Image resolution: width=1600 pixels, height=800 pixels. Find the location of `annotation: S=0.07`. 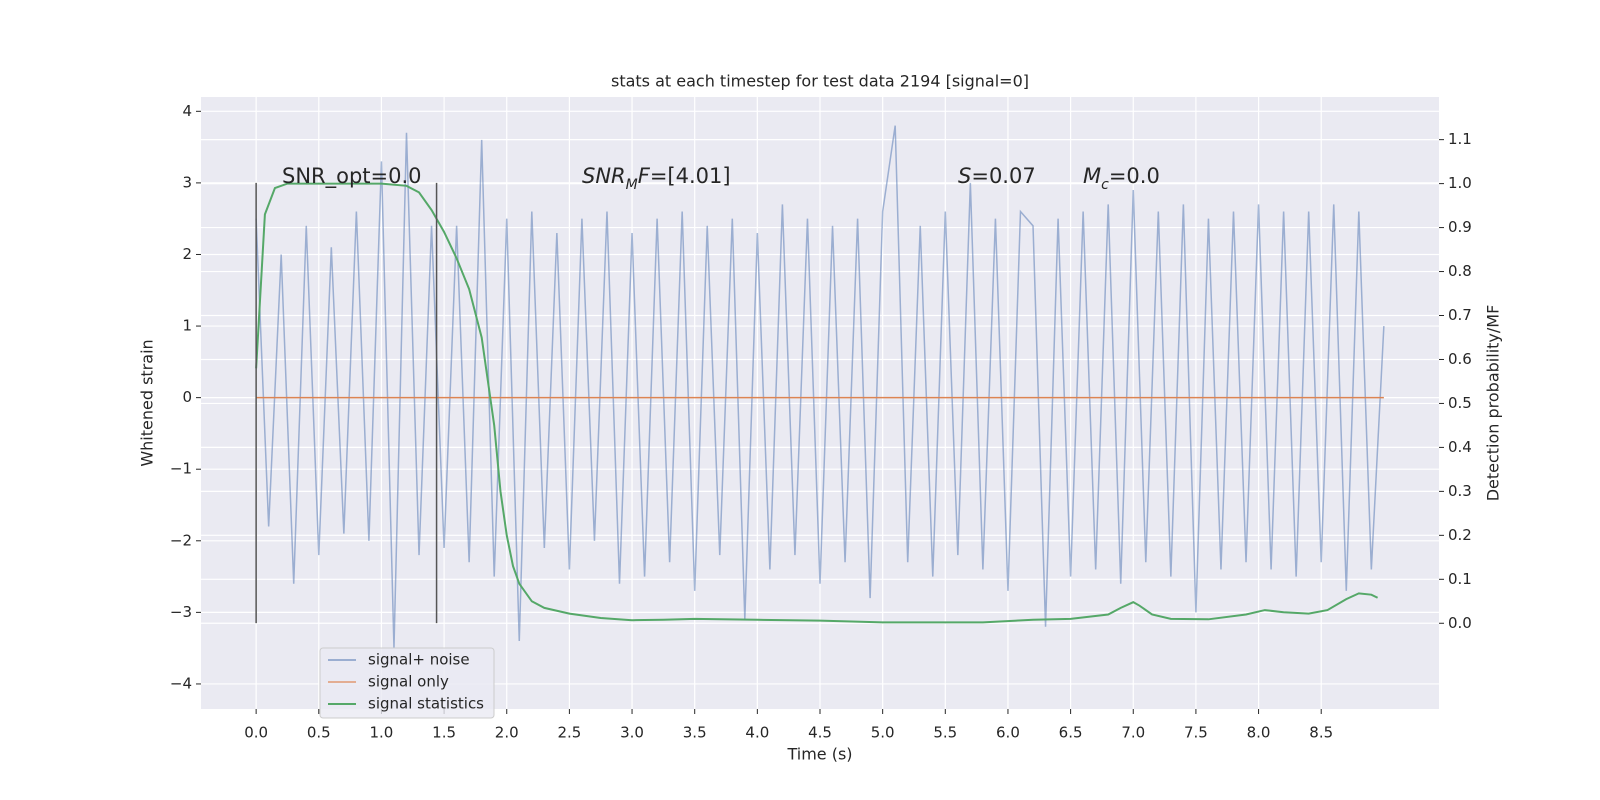

annotation: S=0.07 is located at coordinates (997, 176).